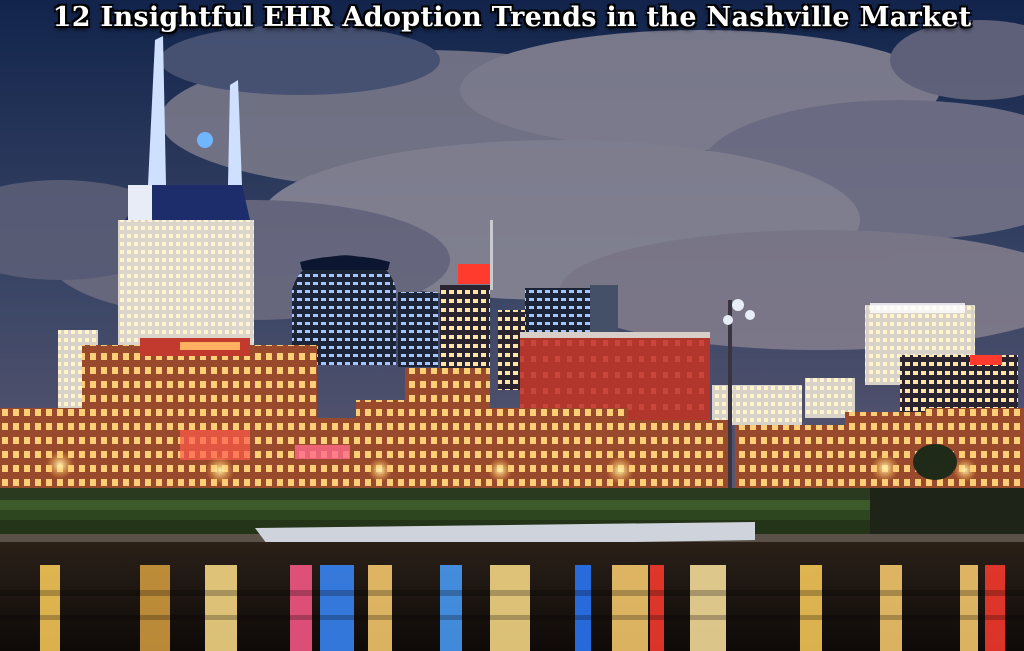  Describe the element at coordinates (466, 297) in the screenshot. I see `l-and-c-tower` at that location.